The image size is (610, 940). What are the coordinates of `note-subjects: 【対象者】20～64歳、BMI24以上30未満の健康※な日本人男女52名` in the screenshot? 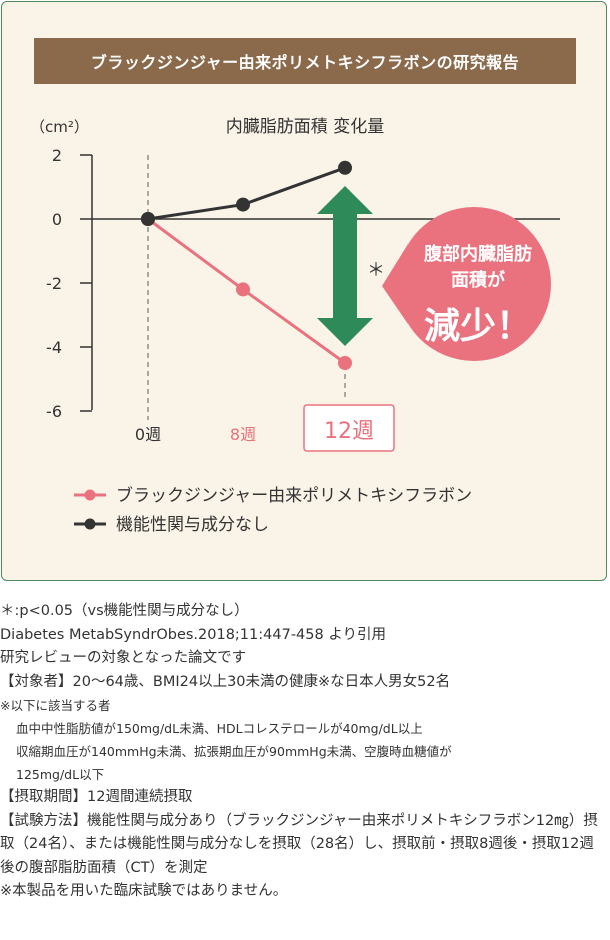 It's located at (225, 681).